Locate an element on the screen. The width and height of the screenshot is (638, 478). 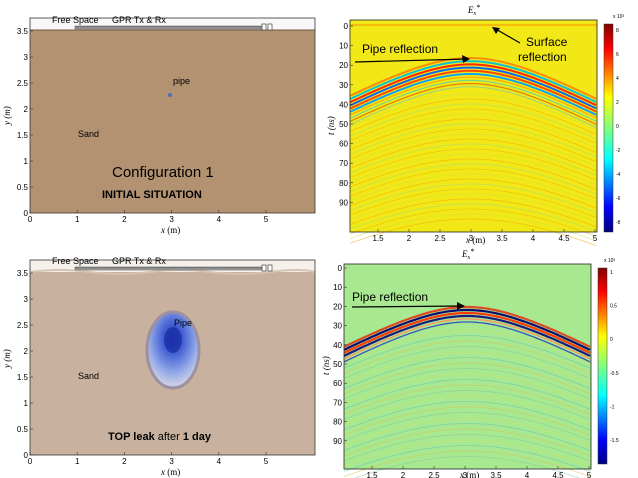
radar2-yticks: 0 10 20 30 40 50 60 70 80 90 is located at coordinates (340, 355).